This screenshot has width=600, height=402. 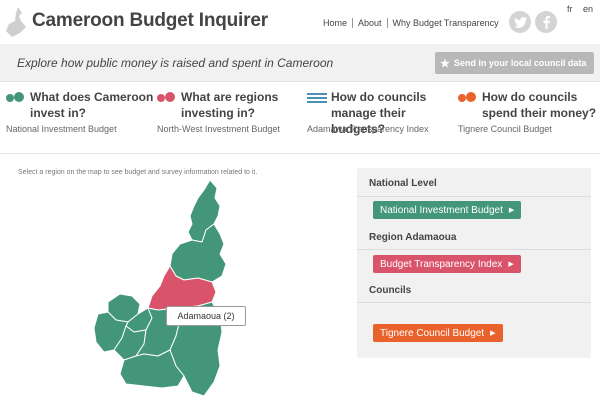 What do you see at coordinates (520, 63) in the screenshot?
I see `send-council-data-label: Send in your local council data` at bounding box center [520, 63].